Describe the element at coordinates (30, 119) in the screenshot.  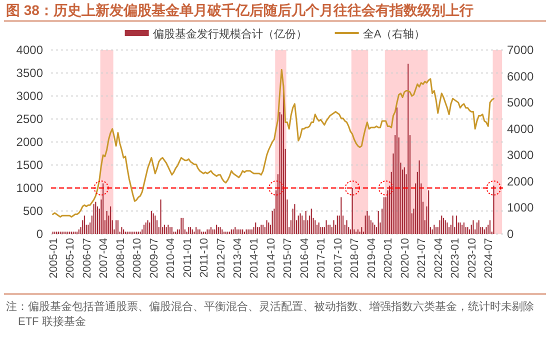
I see `y-tick-label: 2500` at that location.